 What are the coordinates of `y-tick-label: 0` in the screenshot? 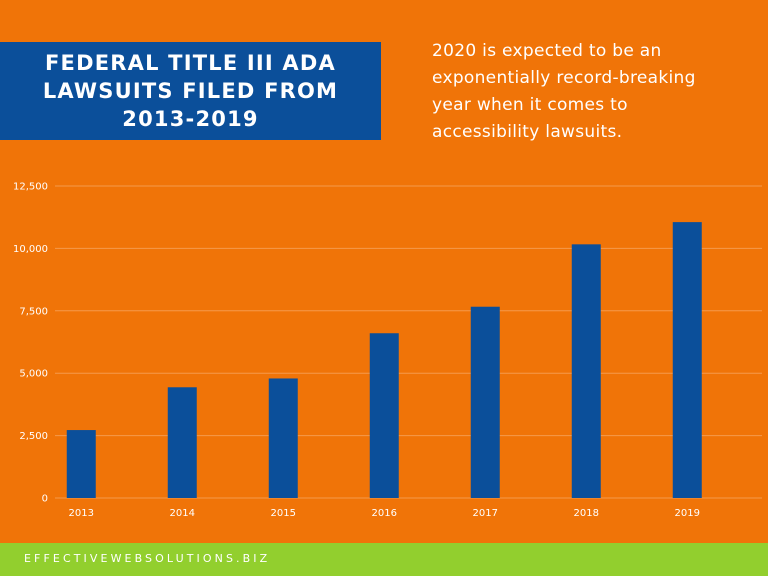 It's located at (45, 499).